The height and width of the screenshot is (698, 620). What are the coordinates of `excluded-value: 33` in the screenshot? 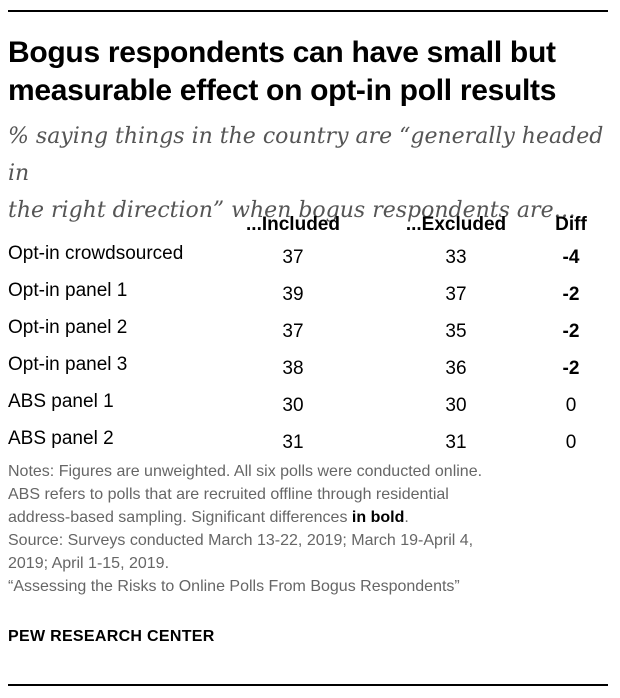 It's located at (456, 257).